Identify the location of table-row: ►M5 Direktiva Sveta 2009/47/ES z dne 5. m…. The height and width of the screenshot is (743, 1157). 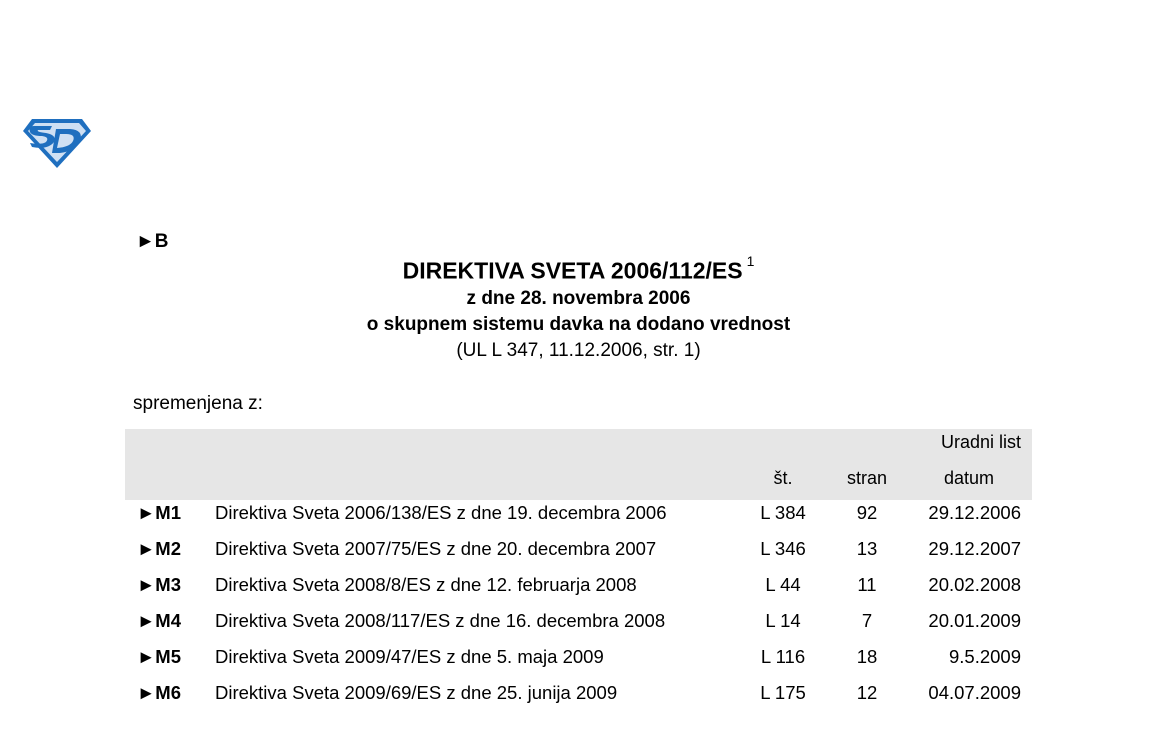
(578, 664).